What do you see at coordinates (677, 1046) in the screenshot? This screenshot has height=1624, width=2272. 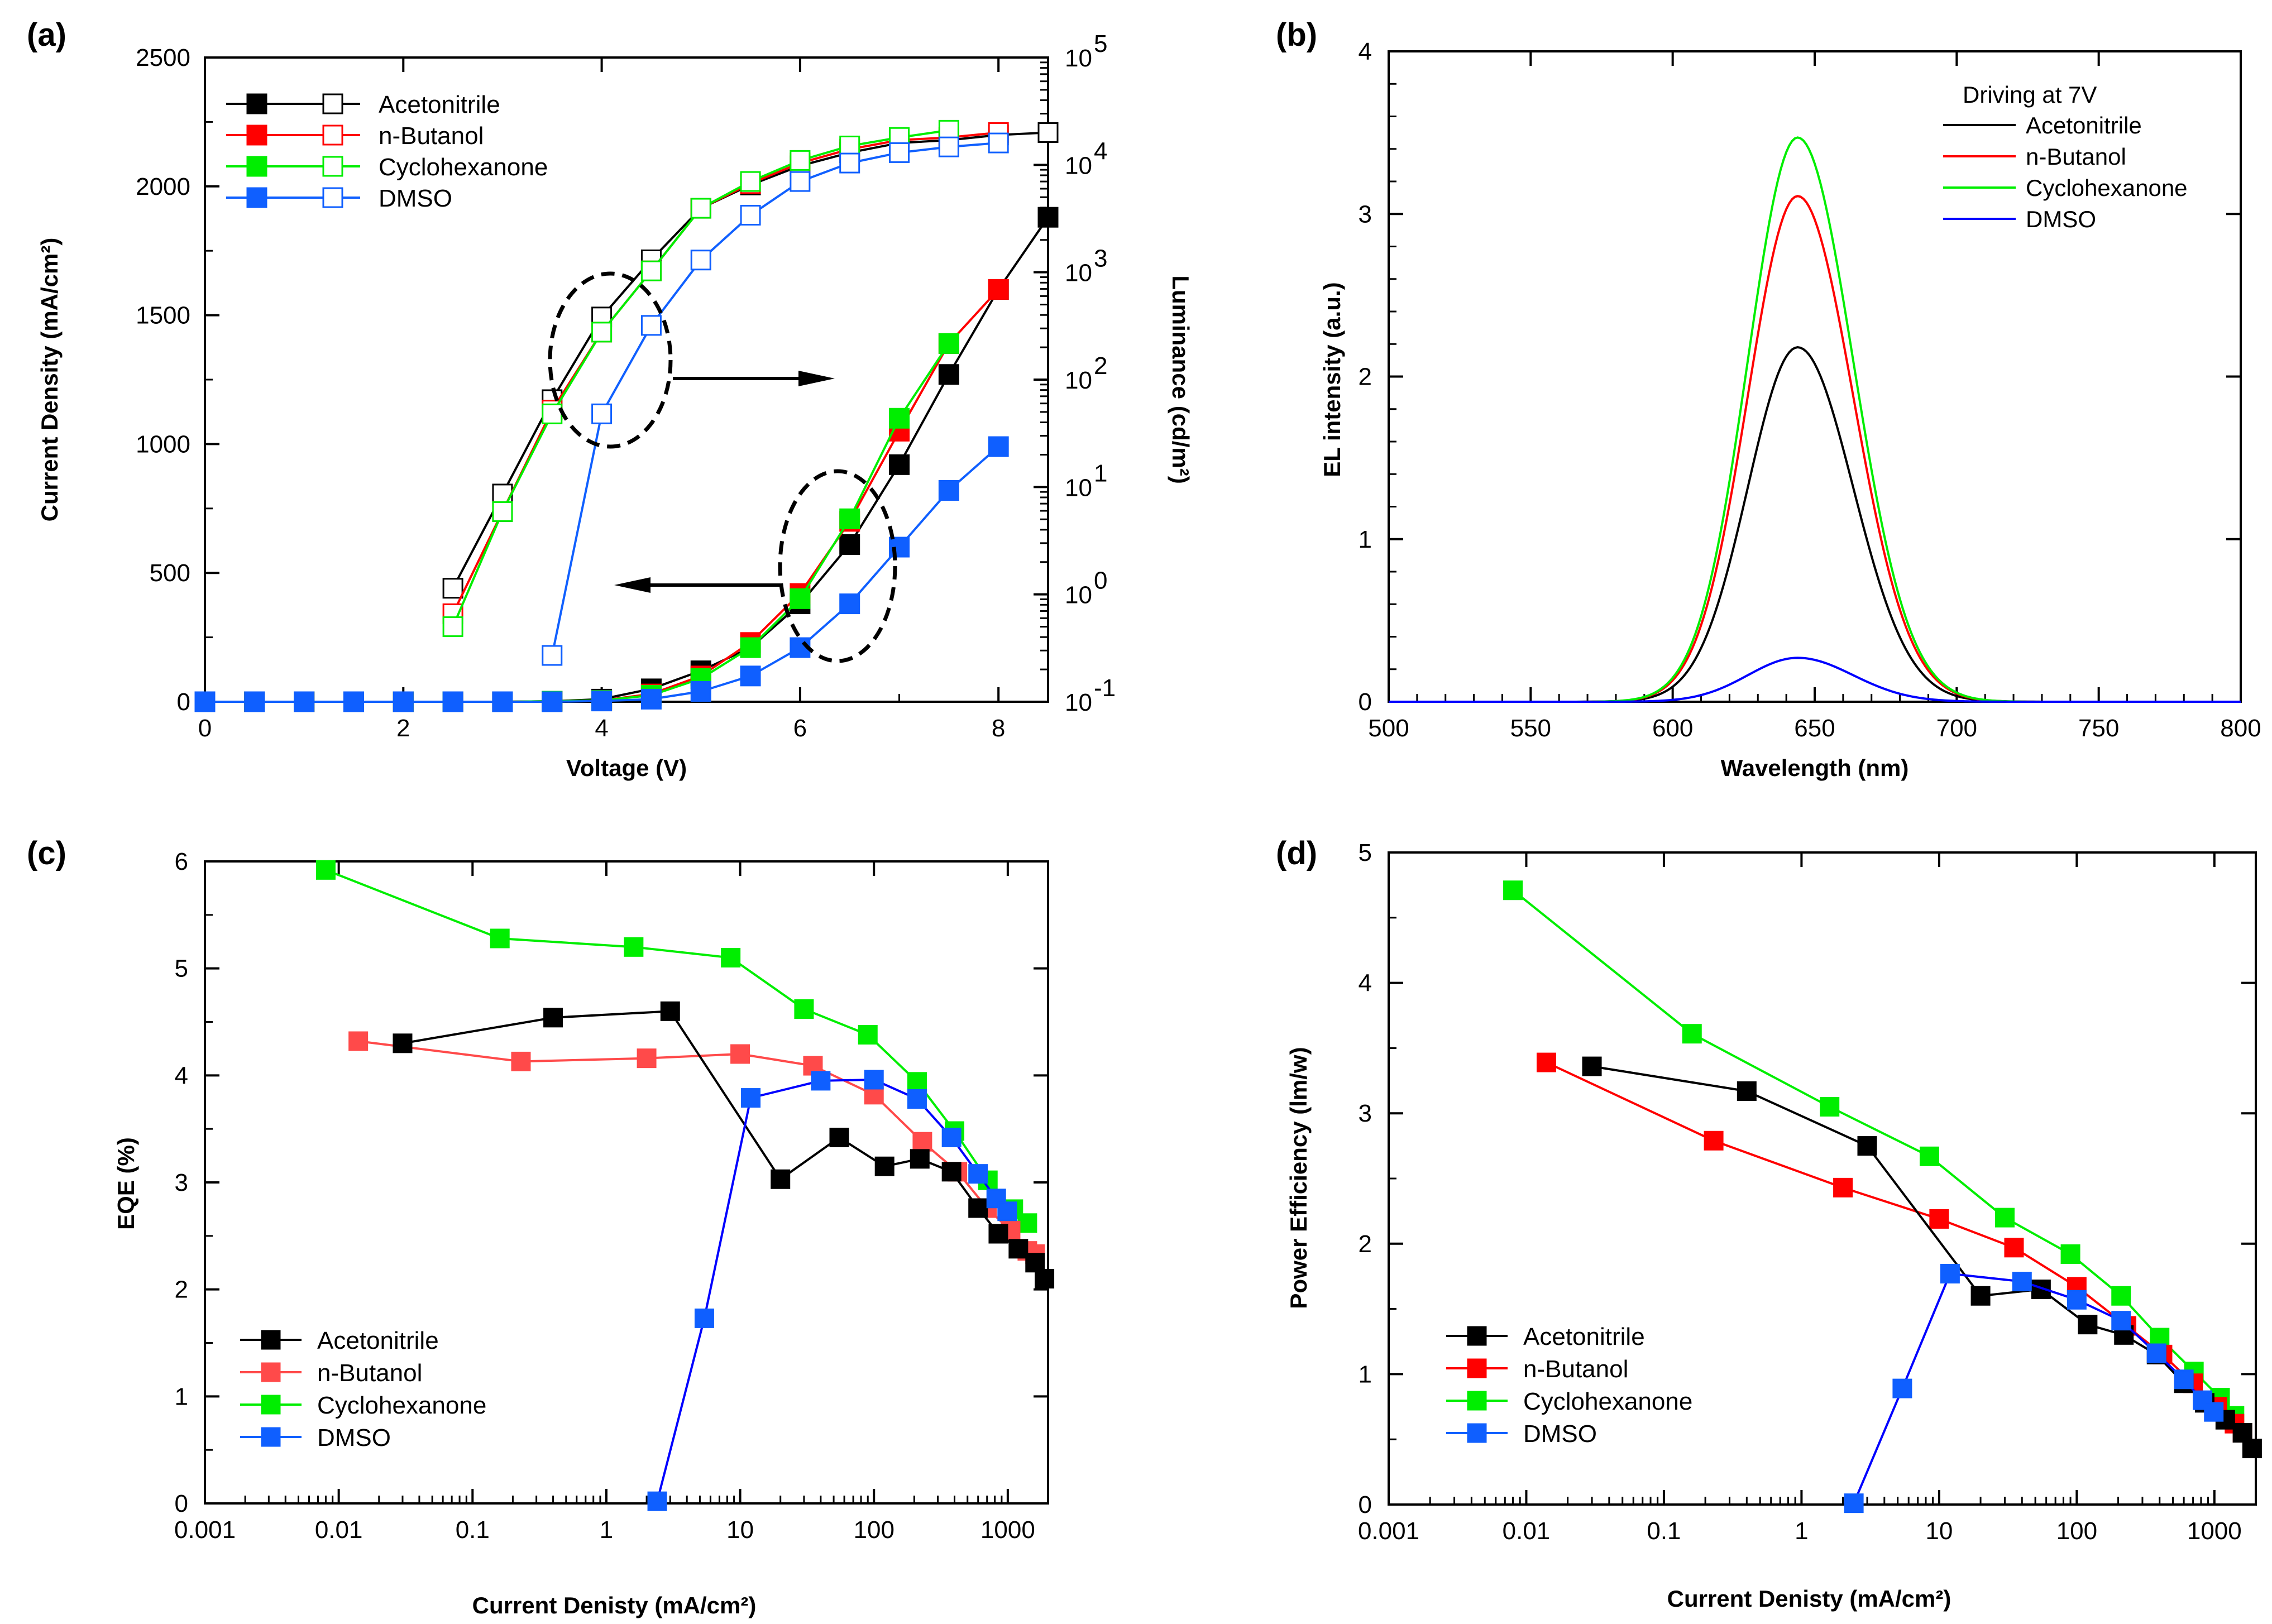 I see `panel-c-line-cyclohexanone` at bounding box center [677, 1046].